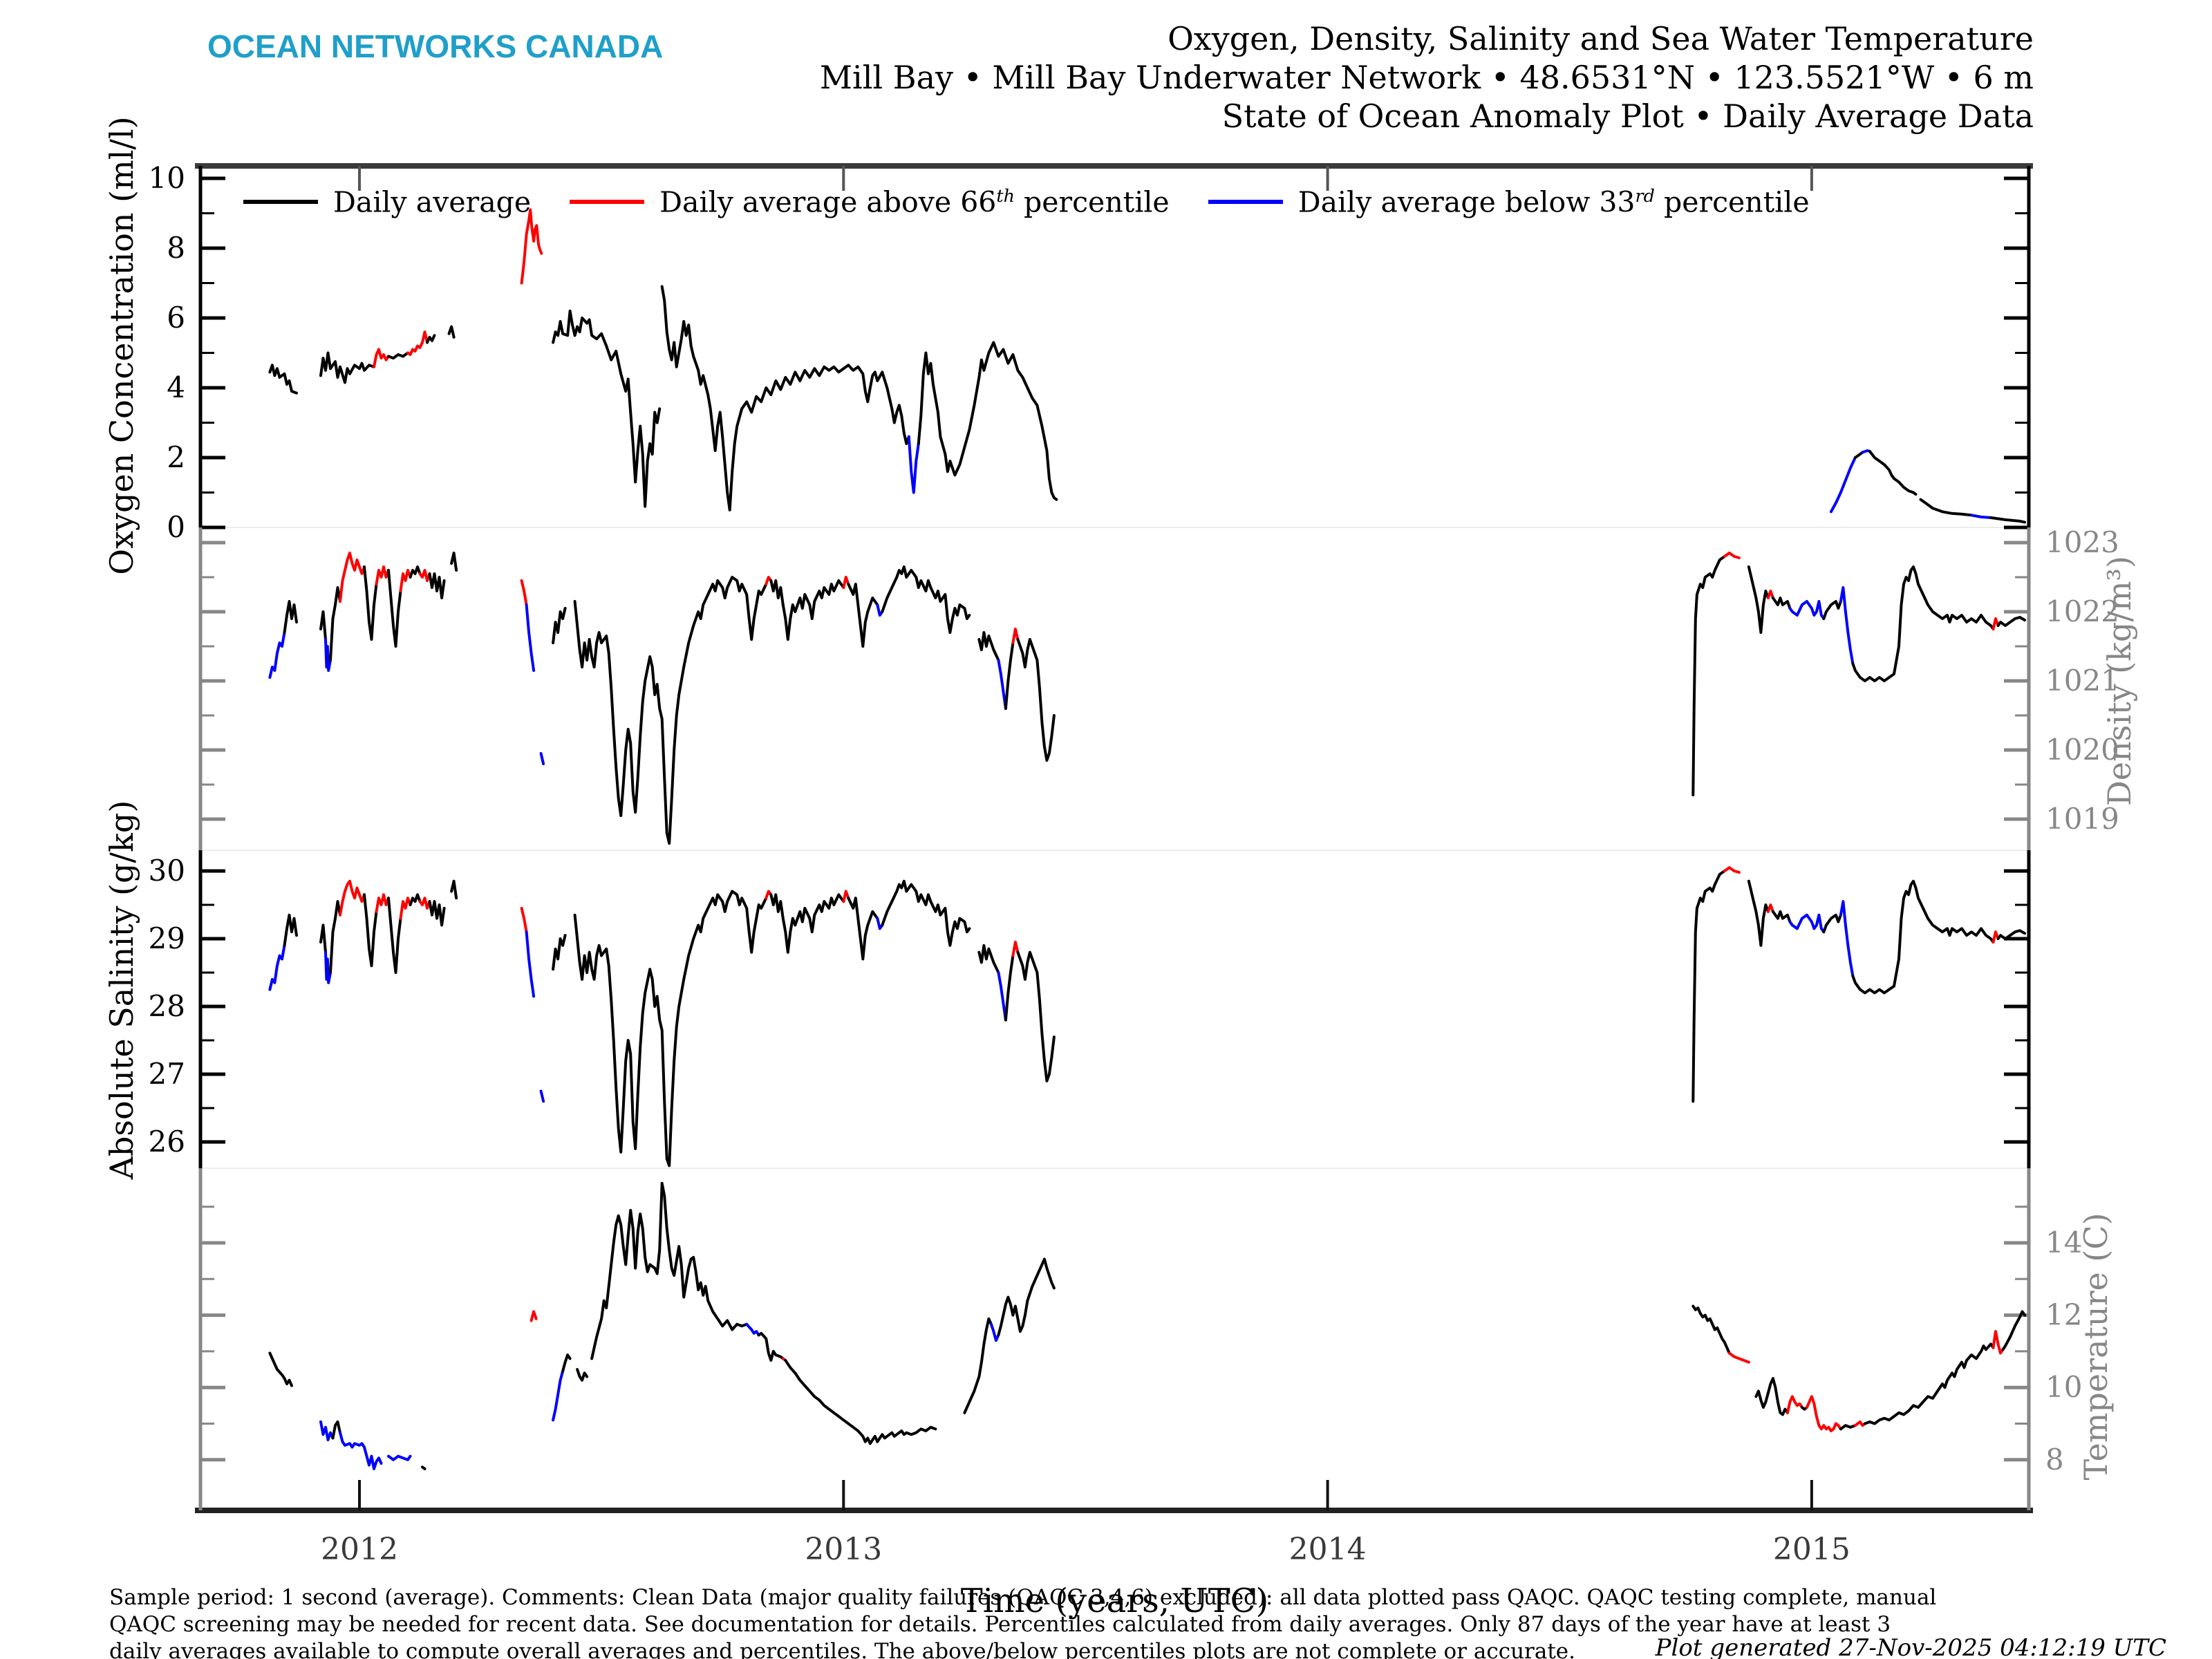 The height and width of the screenshot is (1659, 2212). Describe the element at coordinates (2063, 1387) in the screenshot. I see `y-tick-label: 10` at that location.